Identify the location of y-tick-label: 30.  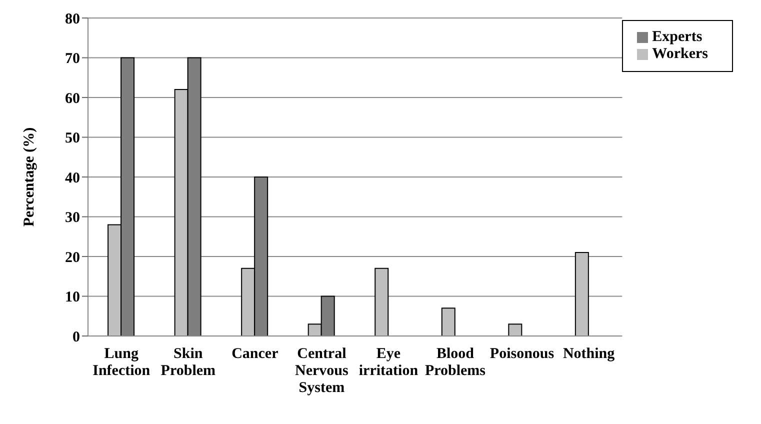
(72, 218).